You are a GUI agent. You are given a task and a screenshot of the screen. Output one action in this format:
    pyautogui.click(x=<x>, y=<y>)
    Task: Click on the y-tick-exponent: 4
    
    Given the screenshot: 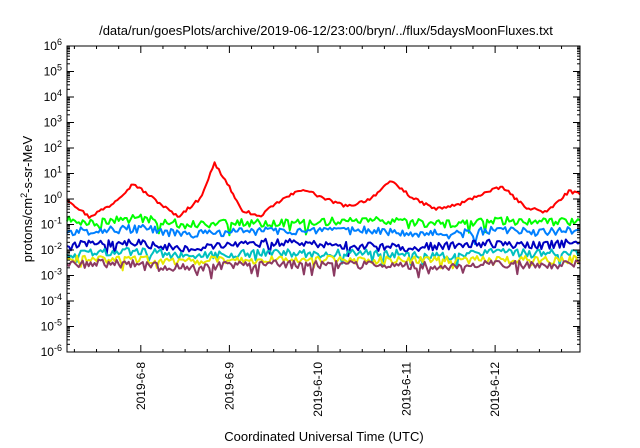 What is the action you would take?
    pyautogui.click(x=59, y=93)
    